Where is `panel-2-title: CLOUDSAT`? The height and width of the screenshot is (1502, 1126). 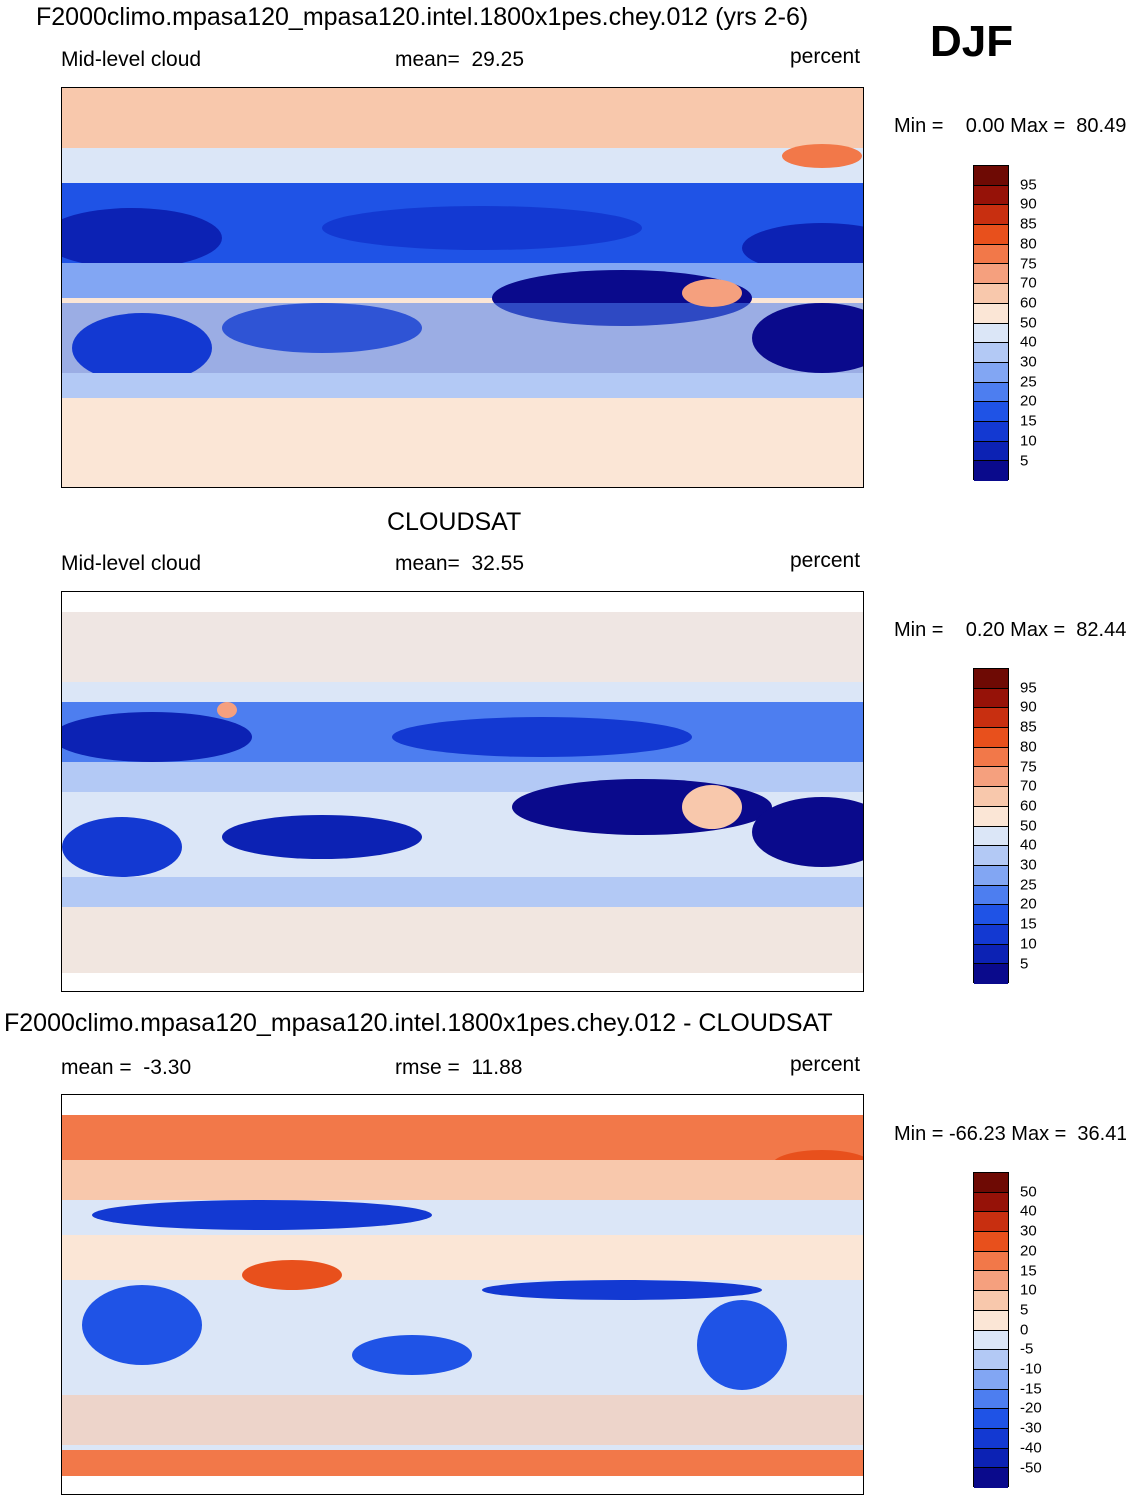
panel-2-title: CLOUDSAT is located at coordinates (454, 522).